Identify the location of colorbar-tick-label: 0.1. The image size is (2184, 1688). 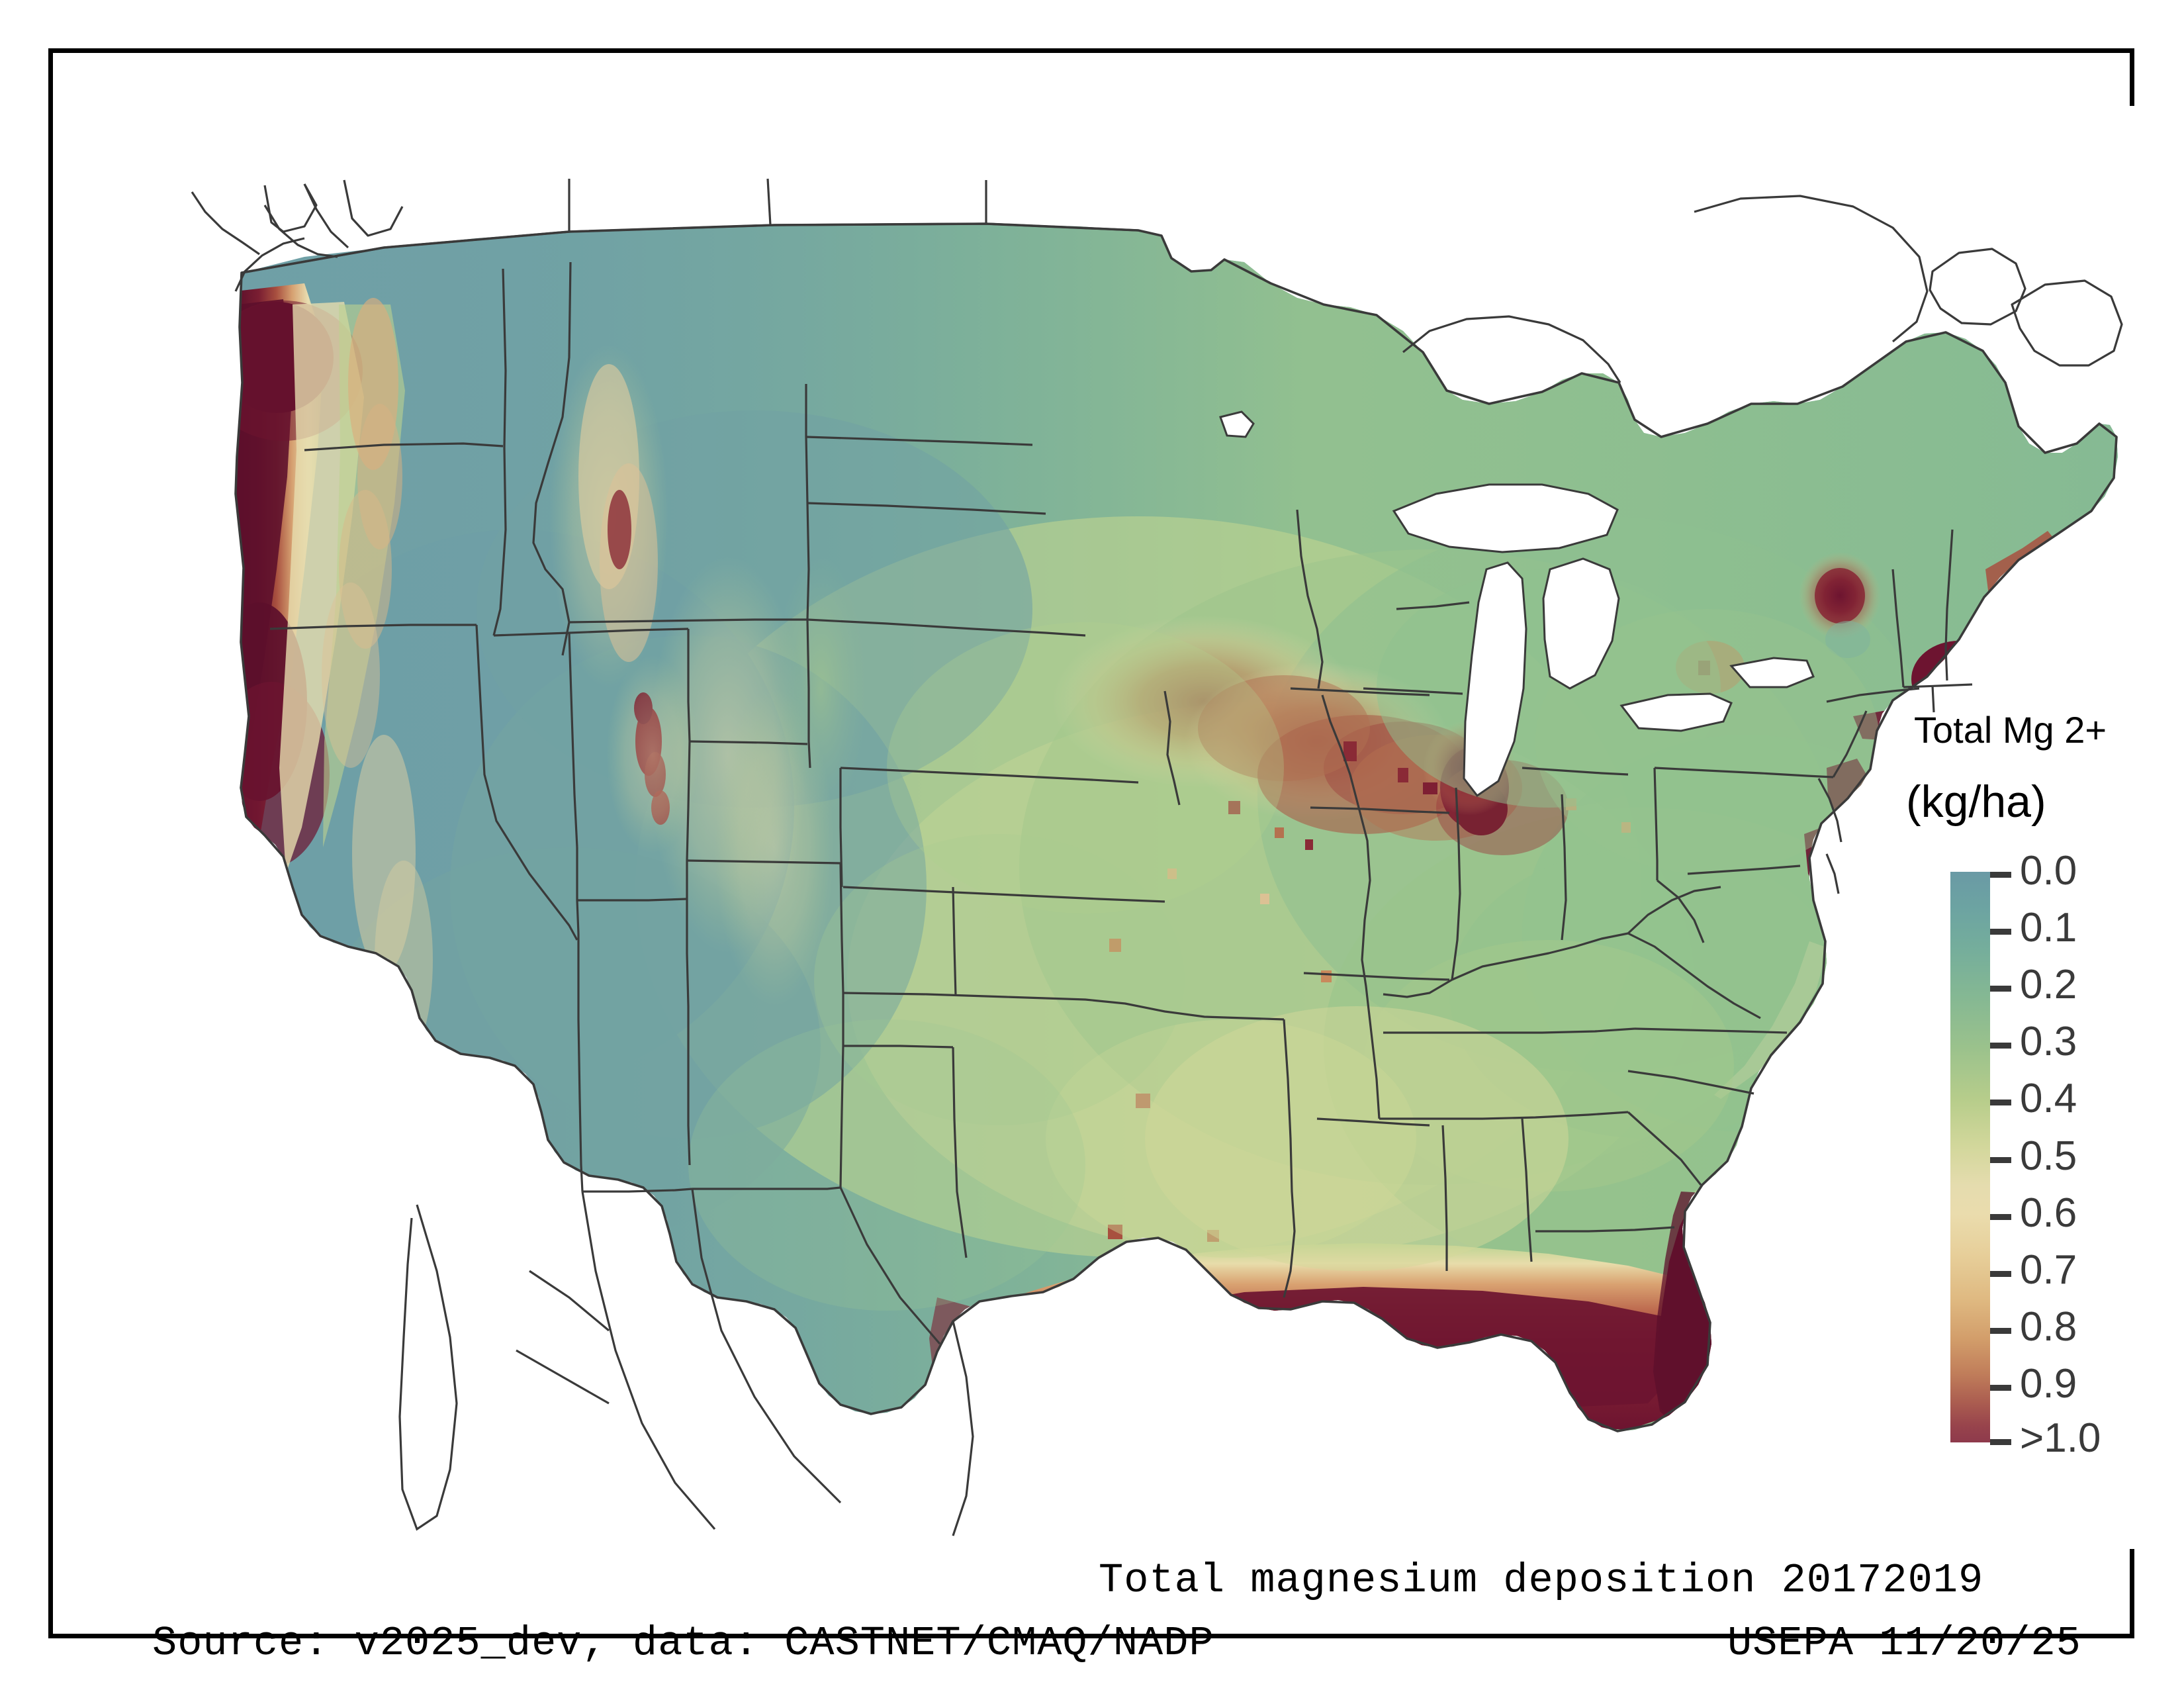
(2048, 928).